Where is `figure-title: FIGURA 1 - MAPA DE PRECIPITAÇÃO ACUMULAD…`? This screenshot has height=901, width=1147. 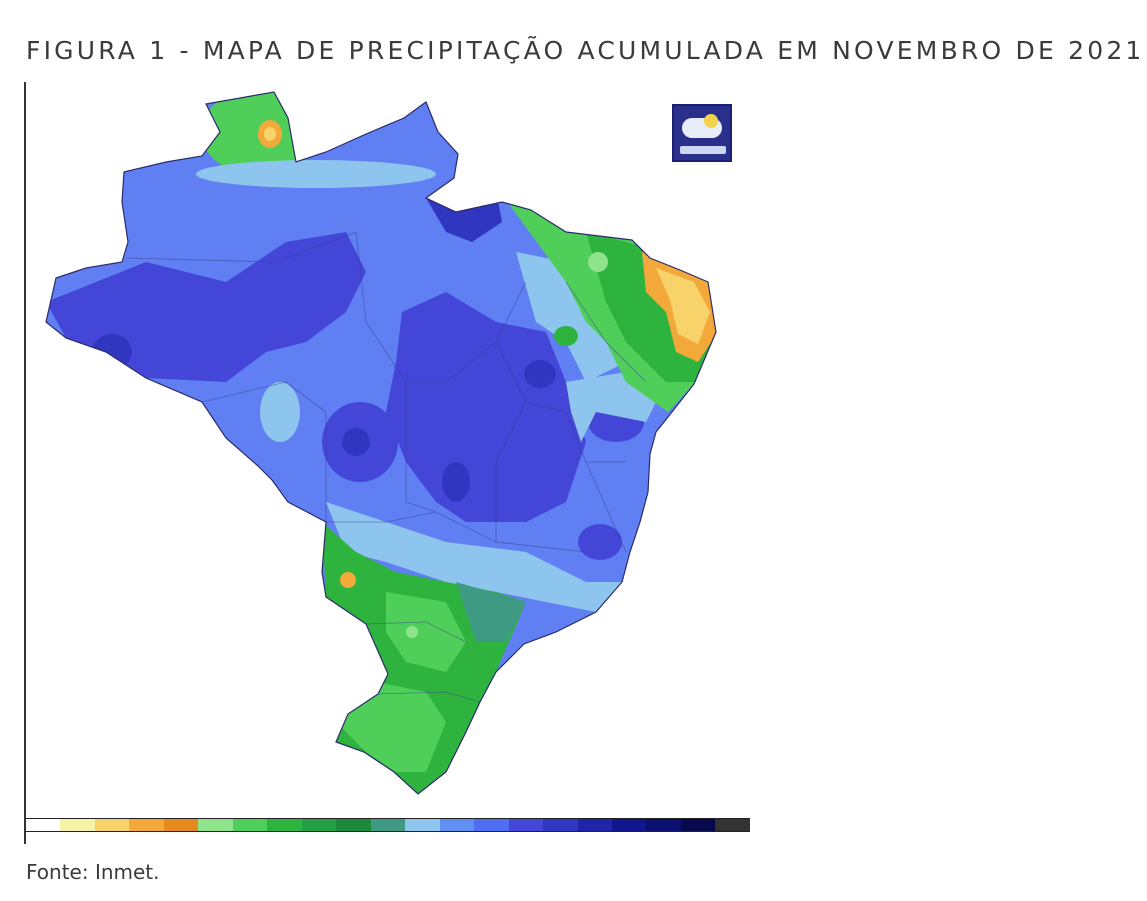 figure-title: FIGURA 1 - MAPA DE PRECIPITAÇÃO ACUMULAD… is located at coordinates (585, 50).